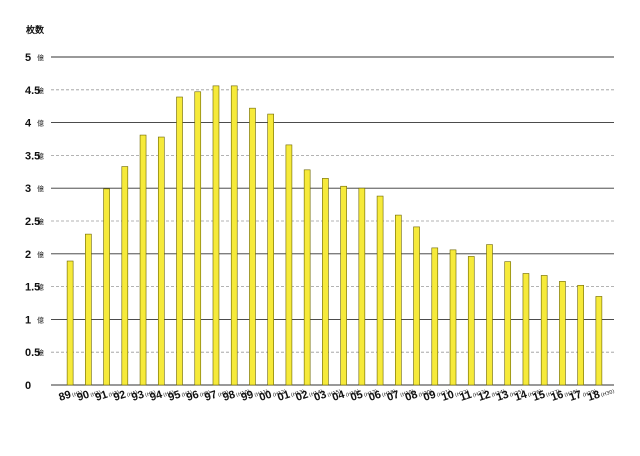 Image resolution: width=640 pixels, height=456 pixels. What do you see at coordinates (162, 394) in the screenshot?
I see `x-tick-label: 94(H6)` at bounding box center [162, 394].